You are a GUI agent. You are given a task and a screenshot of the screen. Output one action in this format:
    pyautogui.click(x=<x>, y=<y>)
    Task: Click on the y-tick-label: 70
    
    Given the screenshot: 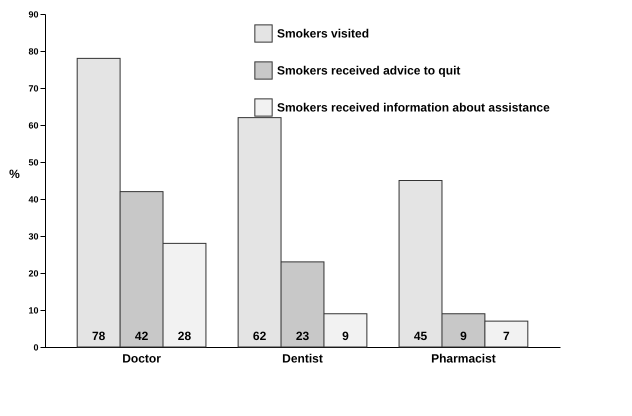 What is the action you would take?
    pyautogui.click(x=33, y=89)
    